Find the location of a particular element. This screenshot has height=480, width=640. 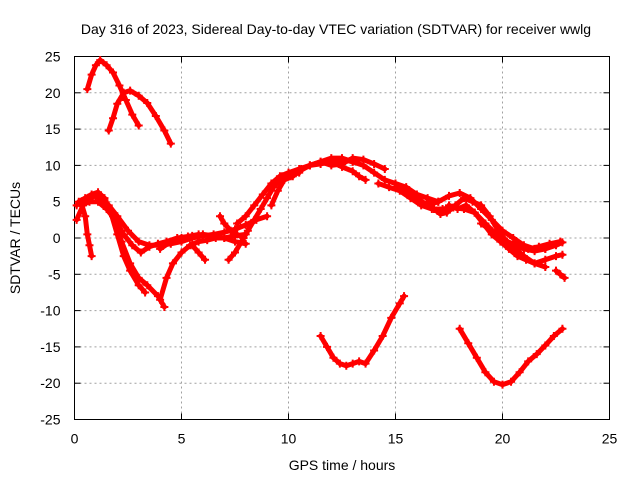

y-tick-label: 5 is located at coordinates (57, 202).